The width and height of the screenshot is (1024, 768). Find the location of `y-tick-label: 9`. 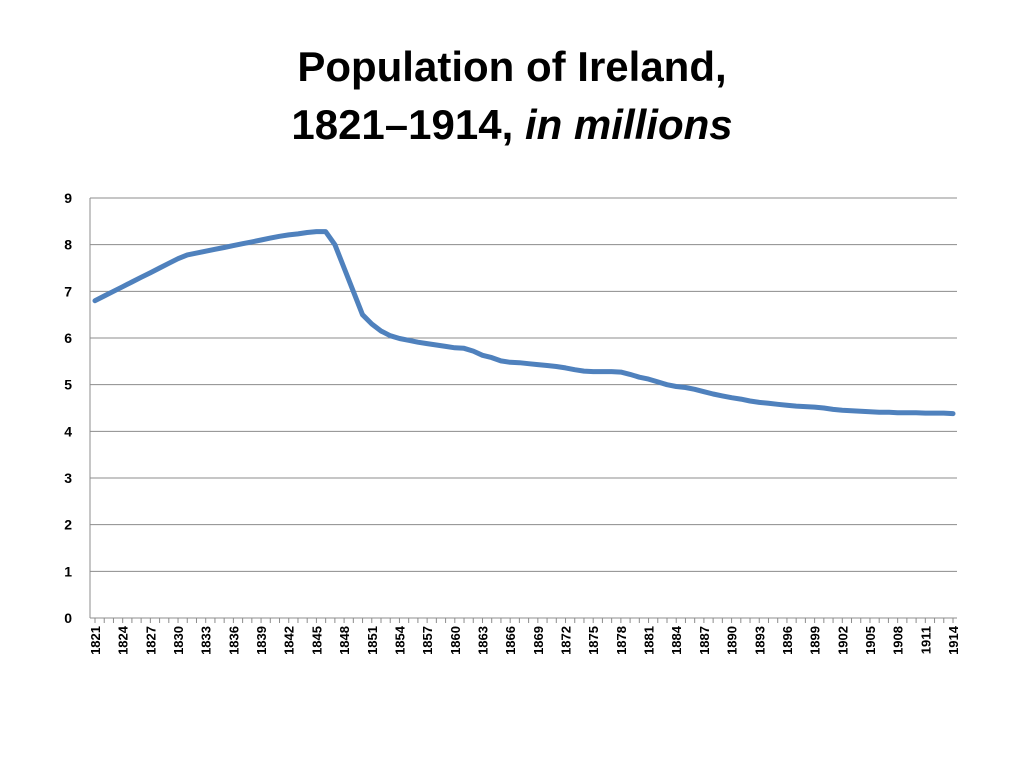

y-tick-label: 9 is located at coordinates (68, 198).